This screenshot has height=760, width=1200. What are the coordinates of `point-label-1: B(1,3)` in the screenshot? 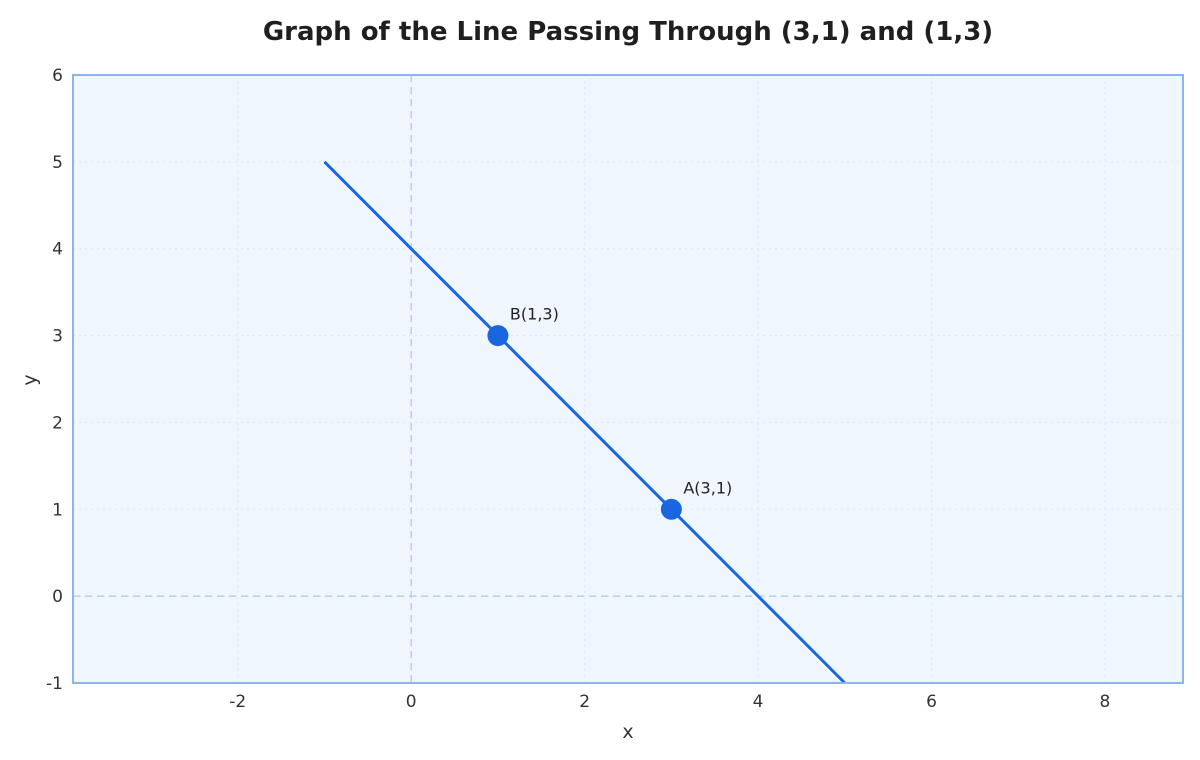 It's located at (534, 314).